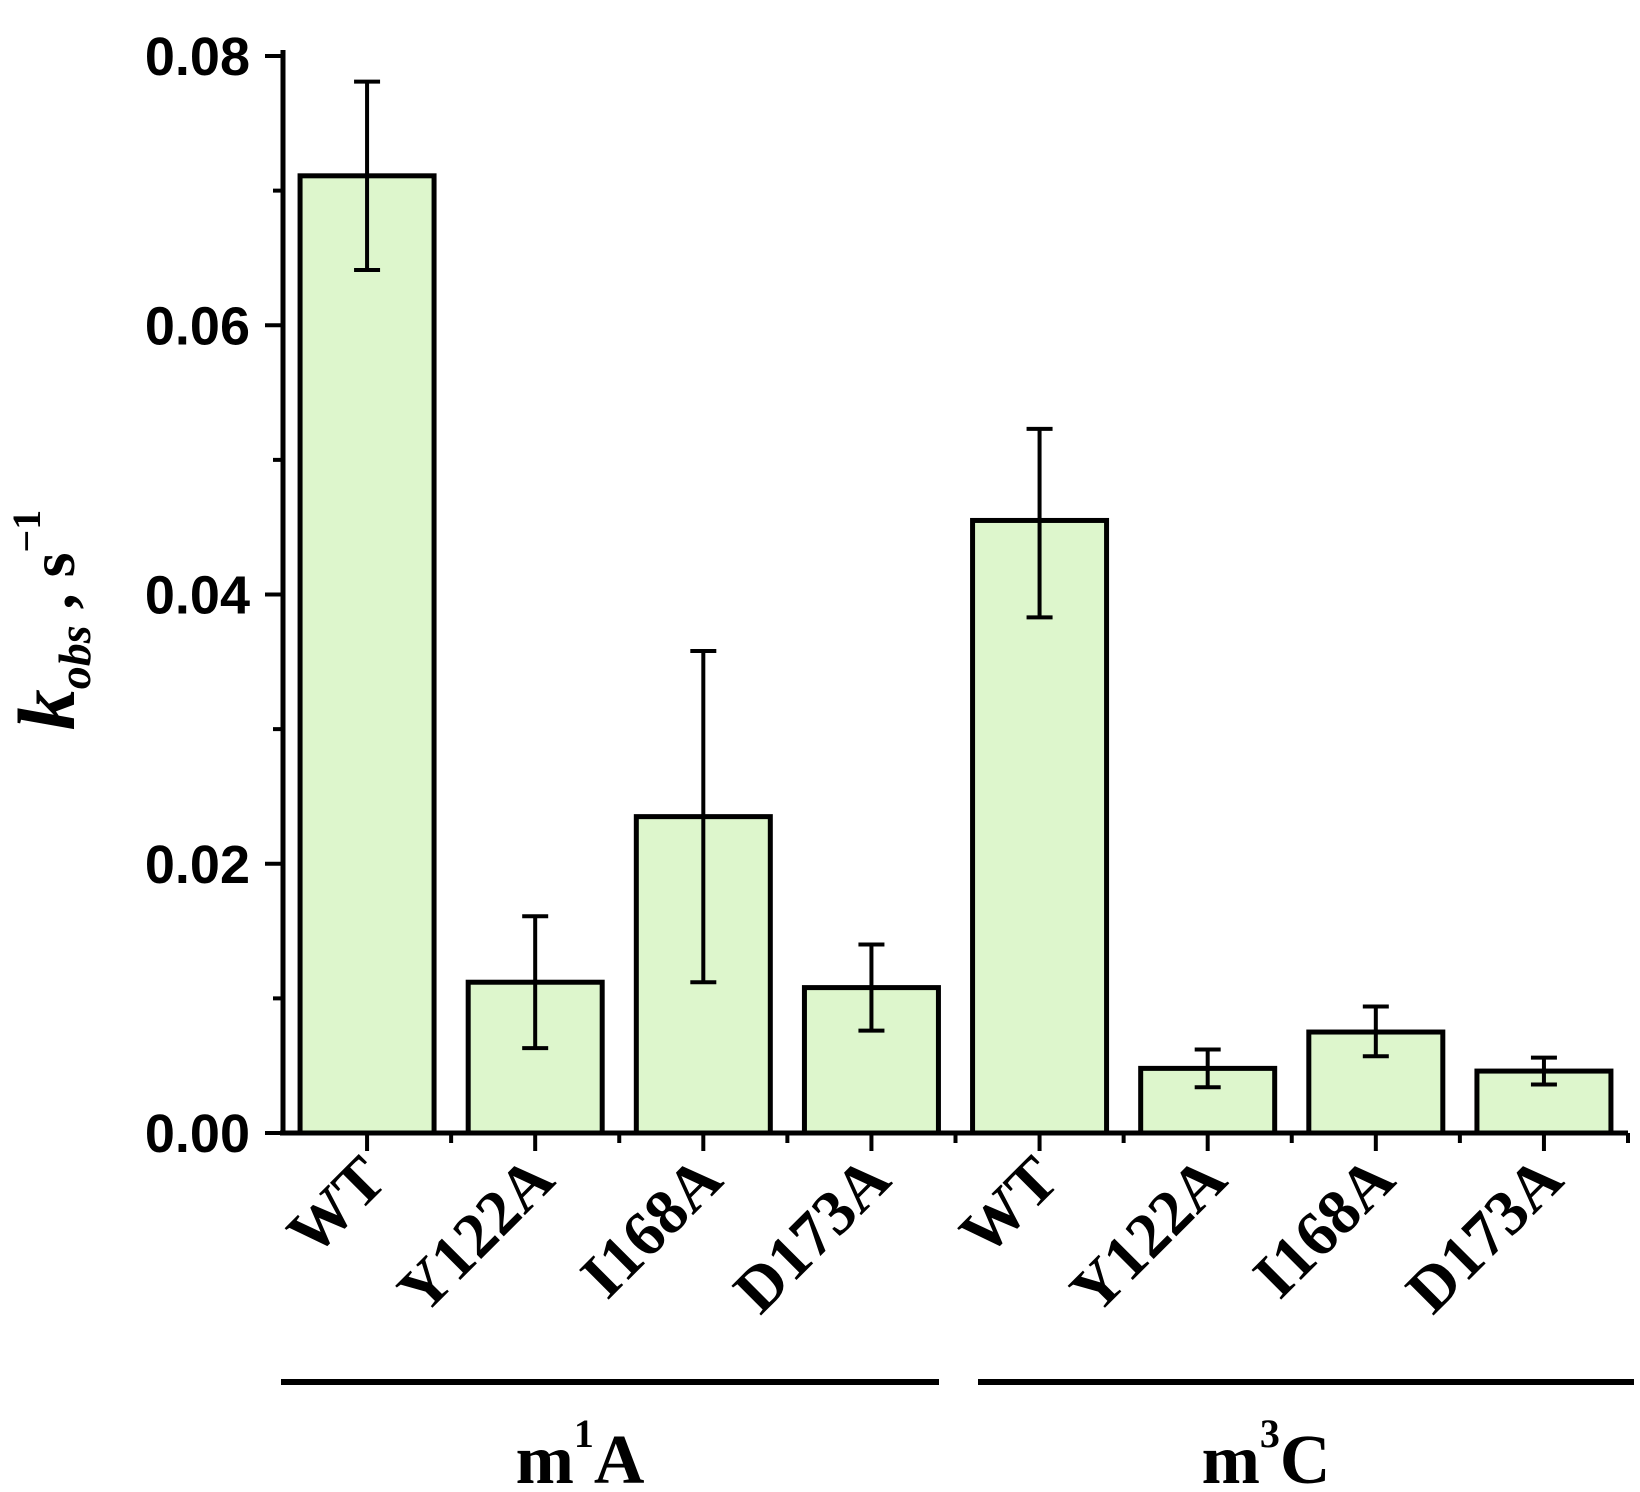 The width and height of the screenshot is (1640, 1492). Describe the element at coordinates (1483, 1234) in the screenshot. I see `category-label-7: D173A` at that location.